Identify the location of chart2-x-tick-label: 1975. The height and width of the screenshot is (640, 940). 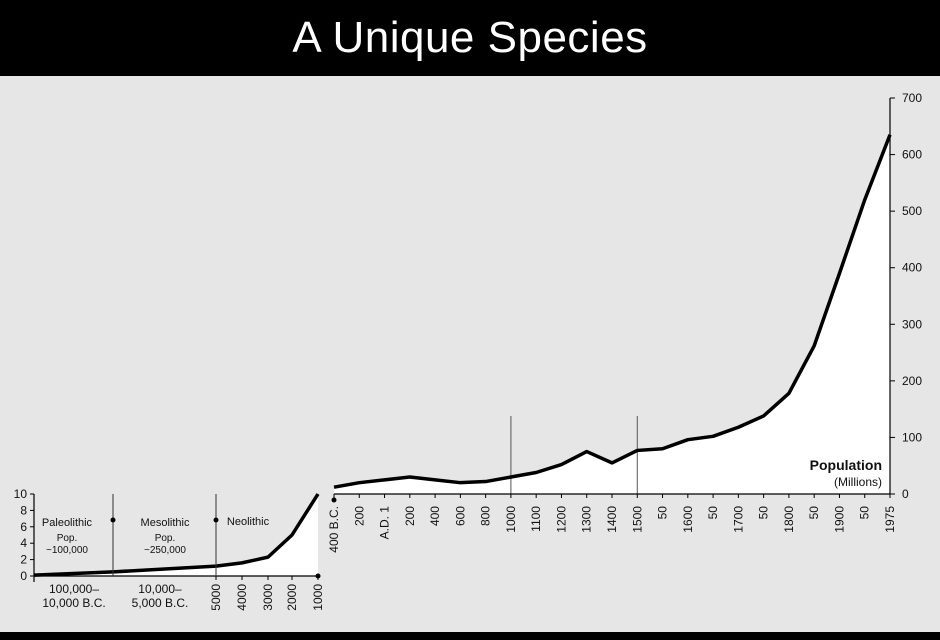
(890, 519).